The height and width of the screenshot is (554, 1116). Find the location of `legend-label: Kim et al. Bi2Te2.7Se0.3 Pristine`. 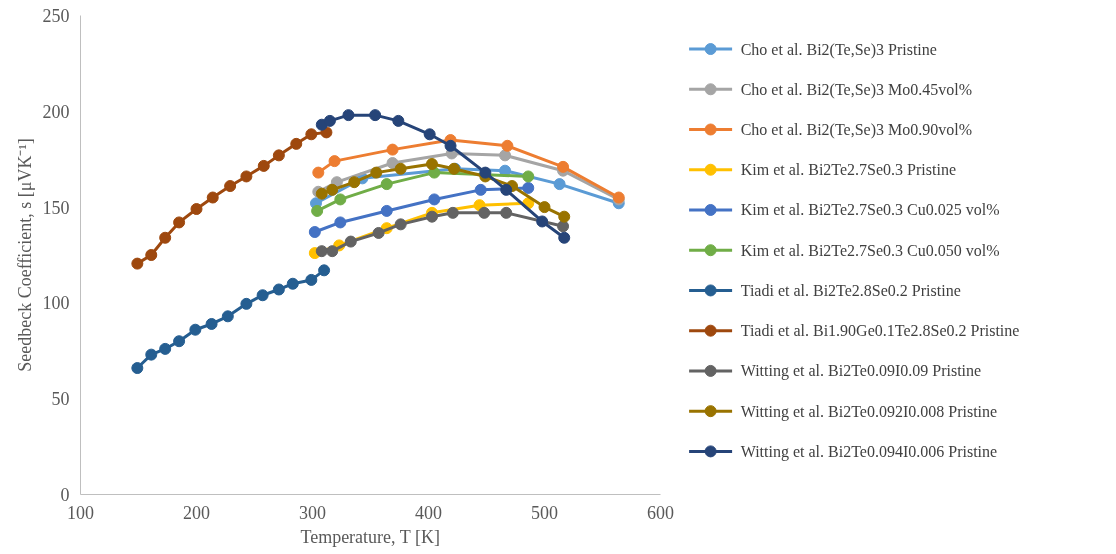

legend-label: Kim et al. Bi2Te2.7Se0.3 Pristine is located at coordinates (848, 170).